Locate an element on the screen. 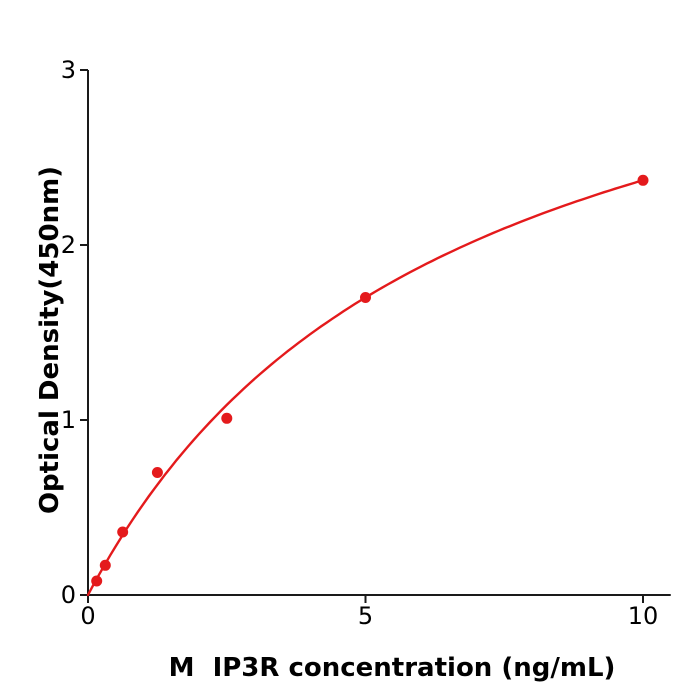  y-tick-label: 3 is located at coordinates (68, 70).